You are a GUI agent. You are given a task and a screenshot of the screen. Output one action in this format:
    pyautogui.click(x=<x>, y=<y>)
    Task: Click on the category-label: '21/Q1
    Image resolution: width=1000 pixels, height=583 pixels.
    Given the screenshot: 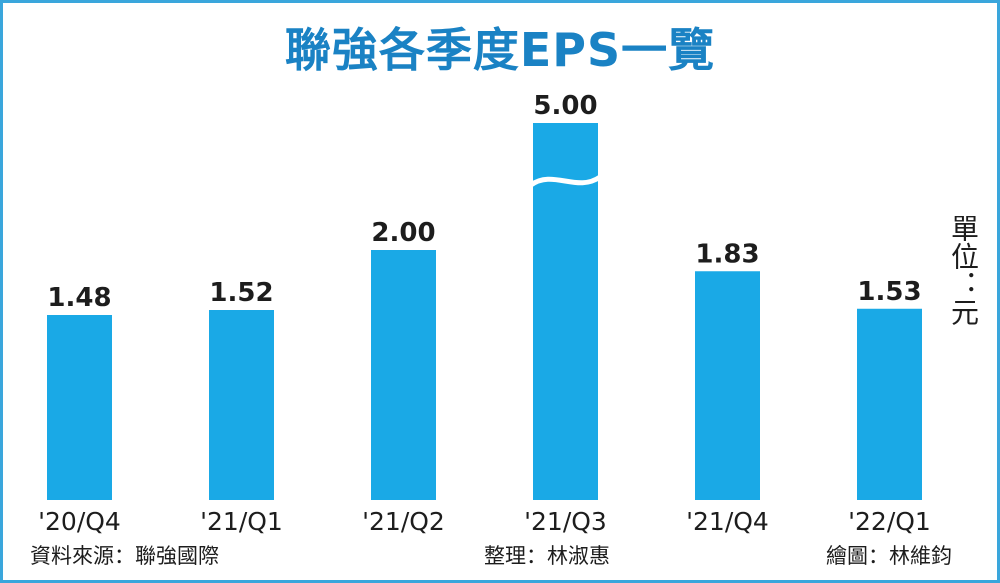 What is the action you would take?
    pyautogui.click(x=241, y=521)
    